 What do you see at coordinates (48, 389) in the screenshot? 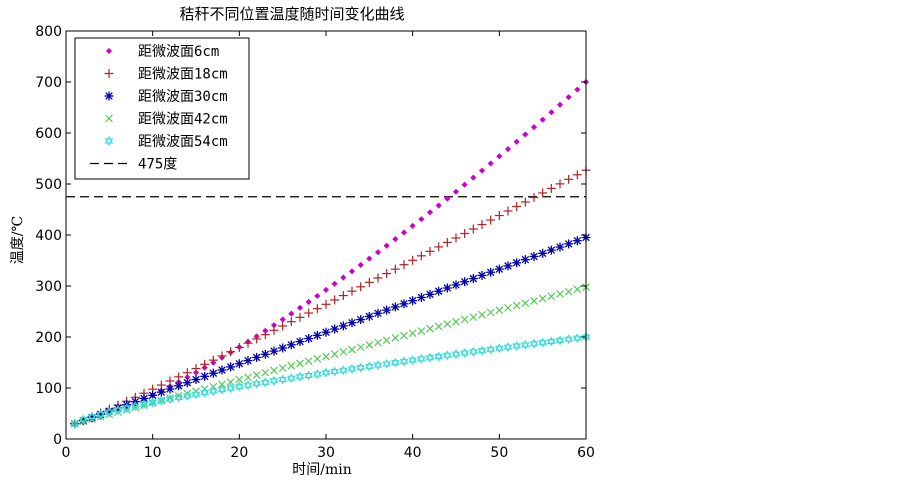
I see `y-tick-label: 100` at bounding box center [48, 389].